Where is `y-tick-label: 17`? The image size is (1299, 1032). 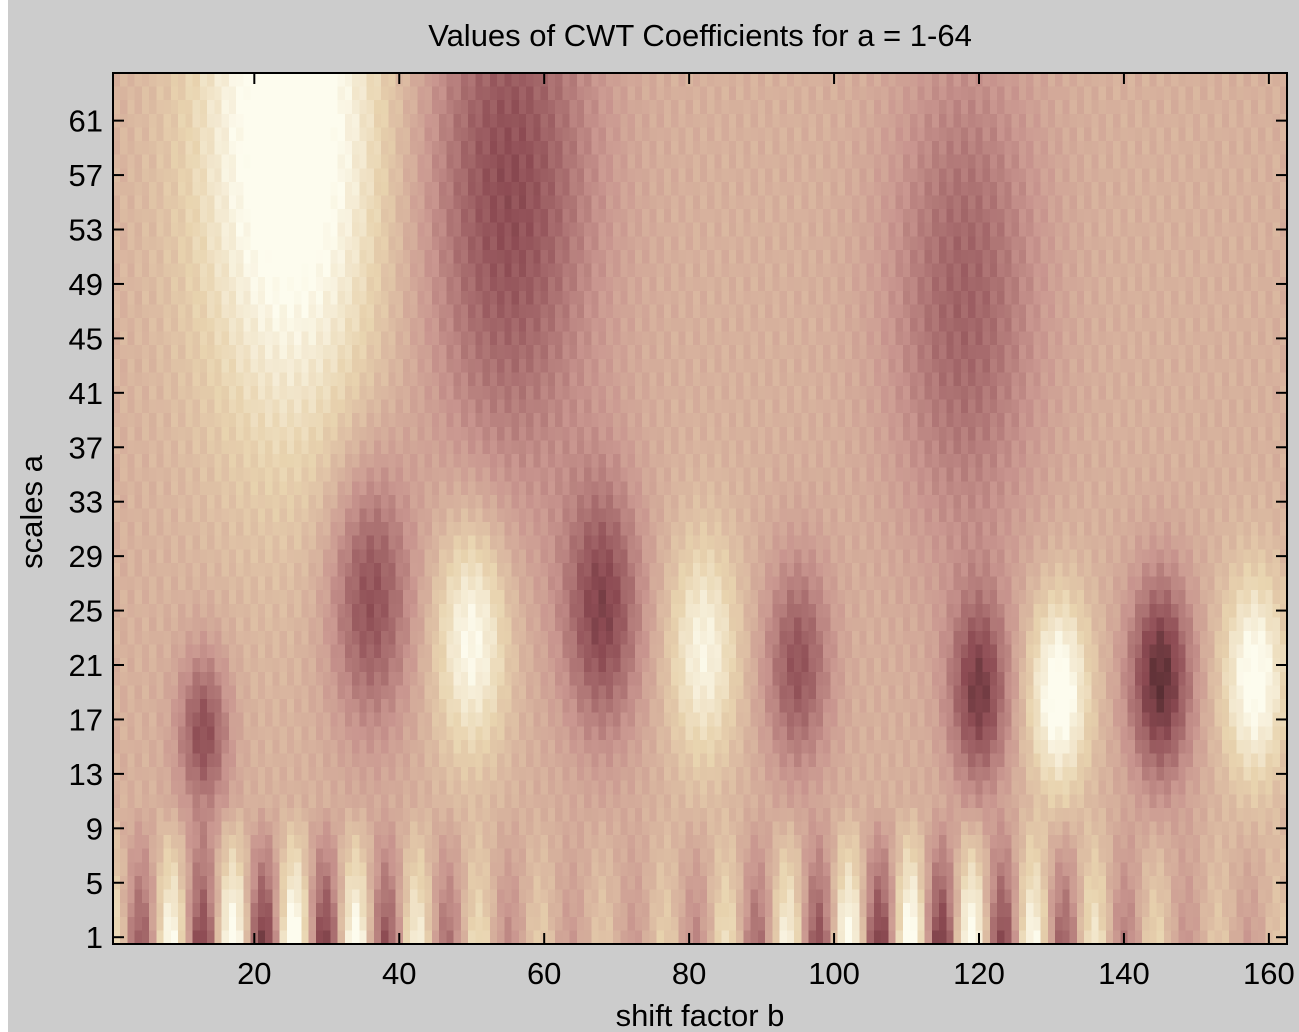 y-tick-label: 17 is located at coordinates (86, 719).